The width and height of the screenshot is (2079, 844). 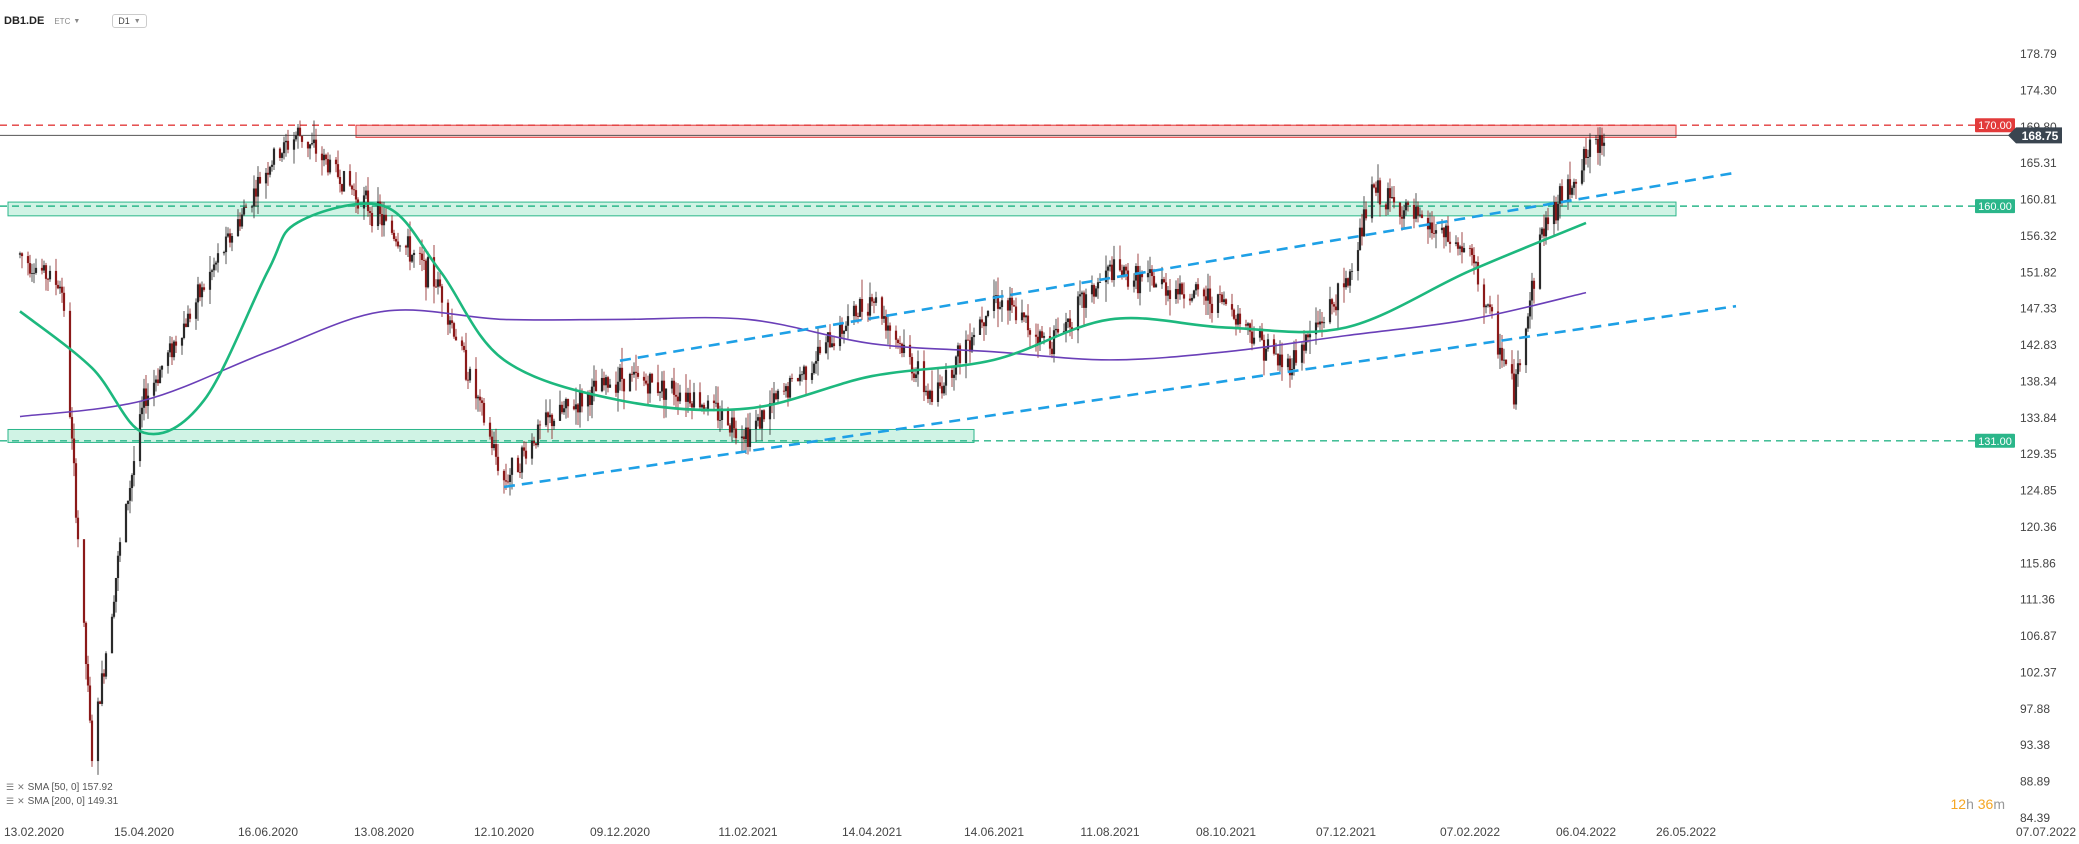 I want to click on y-tick-label: 88.89, so click(x=2035, y=782).